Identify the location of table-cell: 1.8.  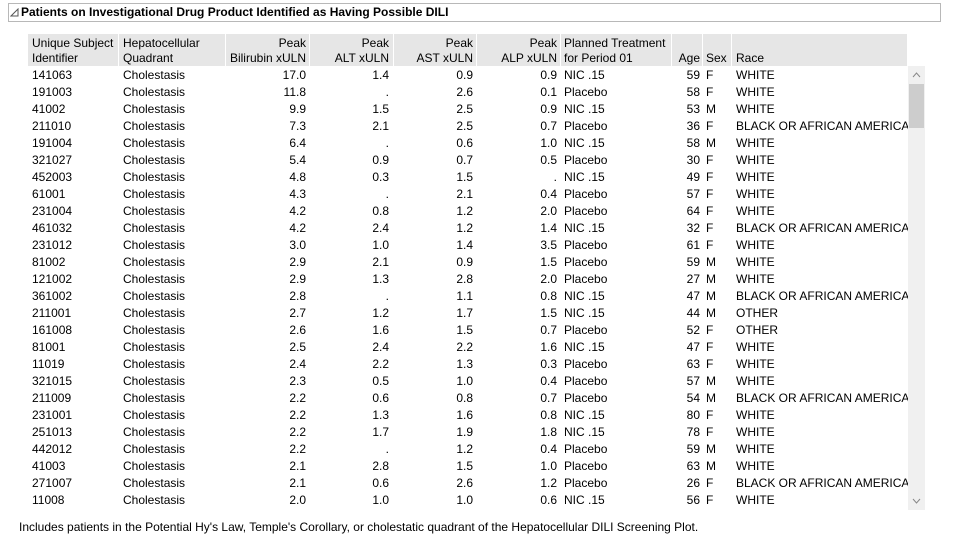
(548, 432).